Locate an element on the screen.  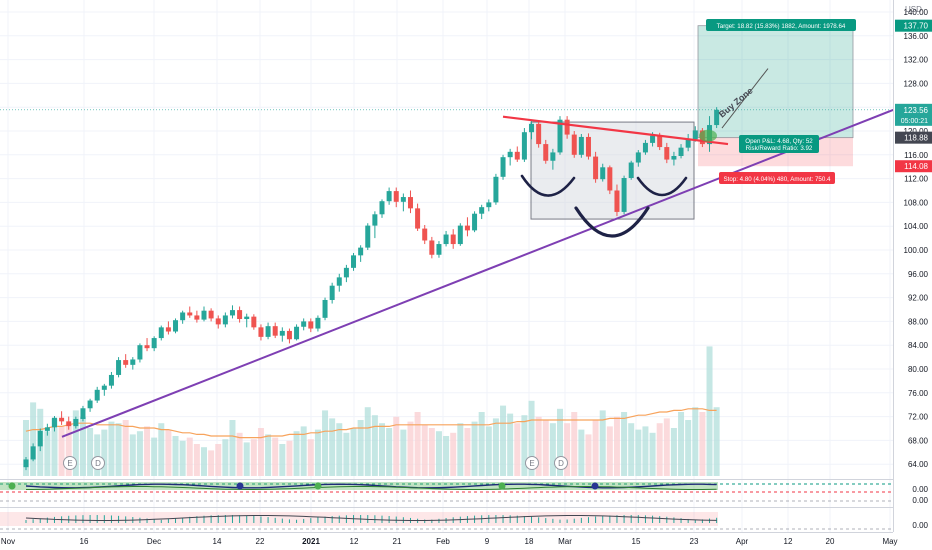
target-price-value: 137.70 is located at coordinates (916, 26).